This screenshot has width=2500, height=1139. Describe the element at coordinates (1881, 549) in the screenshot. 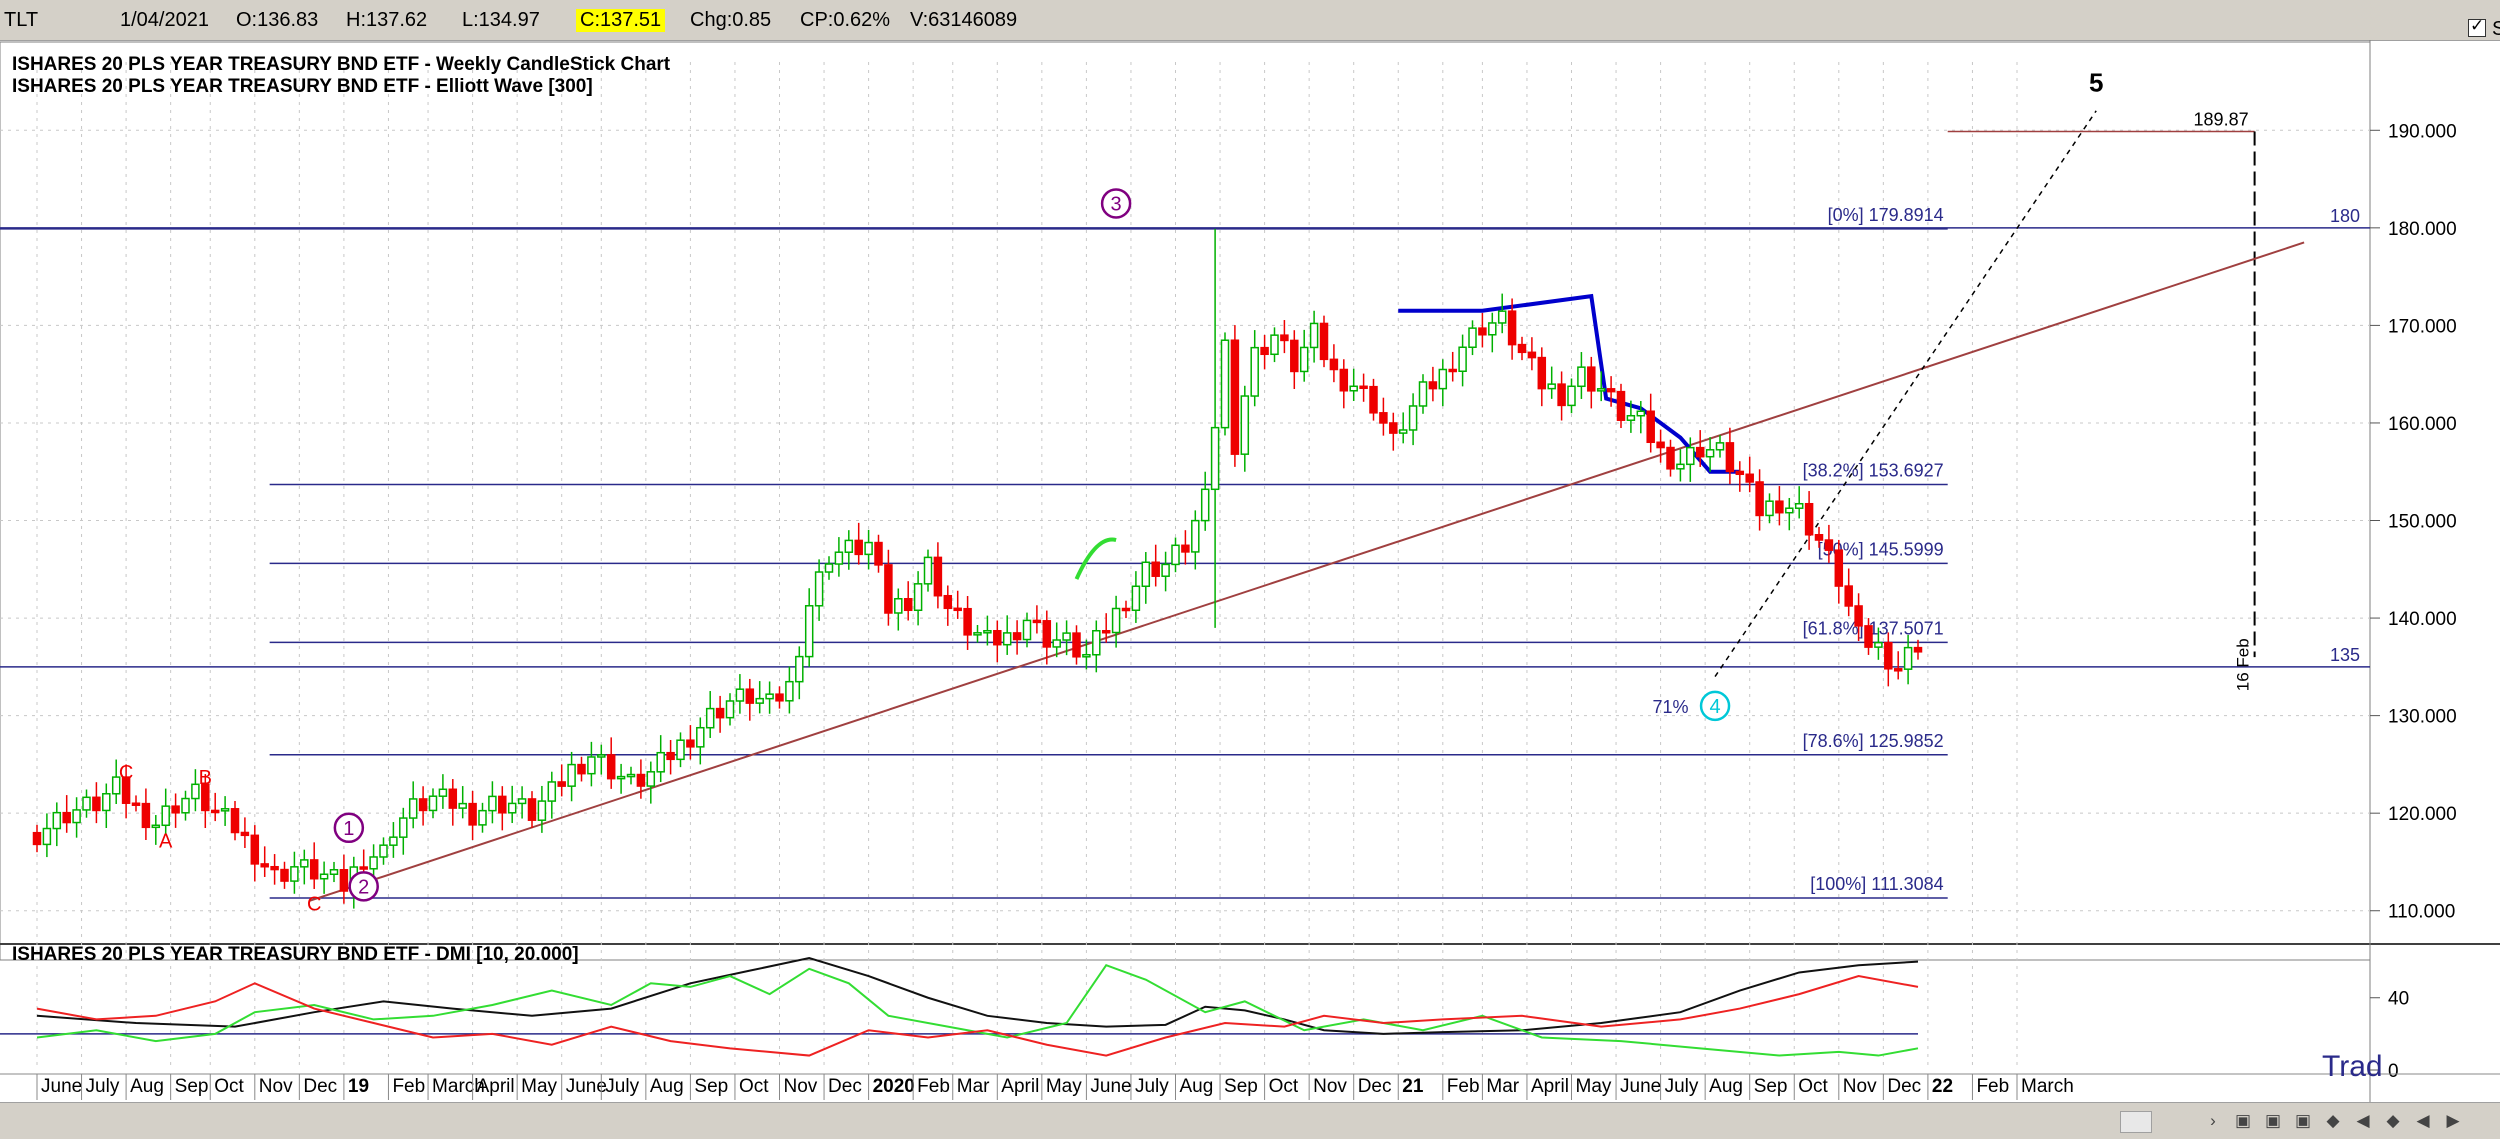

I see `fib-level-label: [50%] 145.5999` at that location.